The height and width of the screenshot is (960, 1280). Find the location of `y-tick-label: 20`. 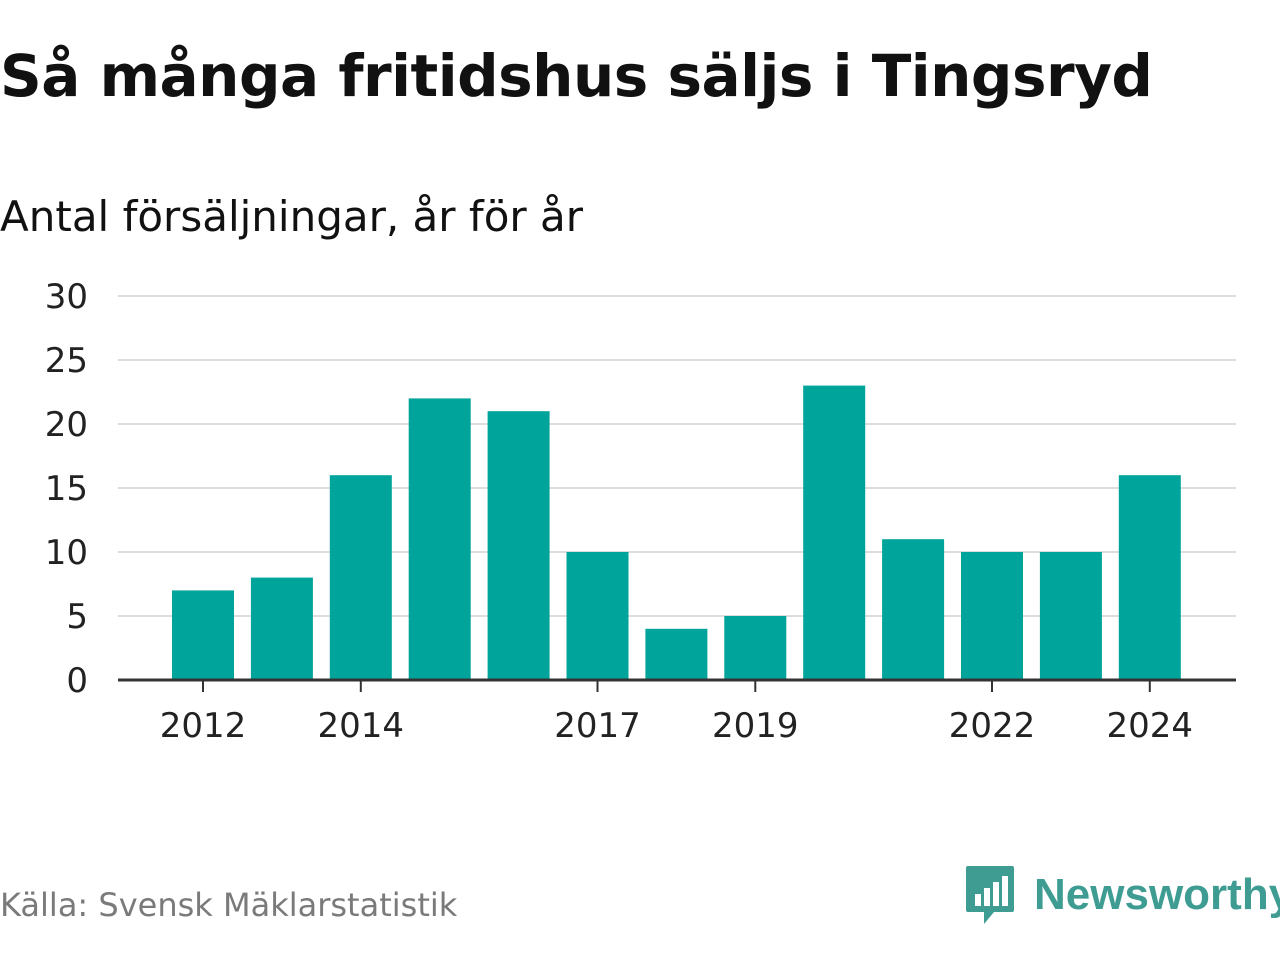

y-tick-label: 20 is located at coordinates (66, 425).